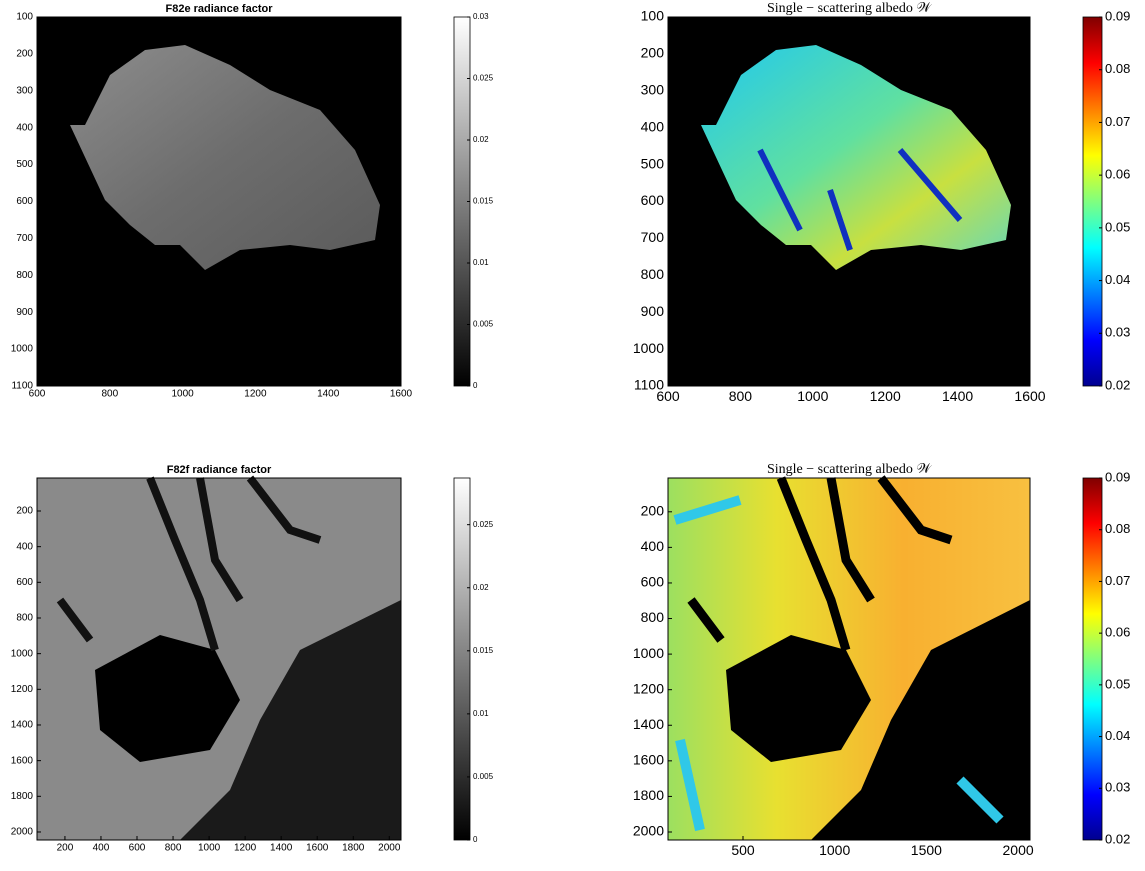  Describe the element at coordinates (219, 470) in the screenshot. I see `chart-title: F82f radiance factor` at that location.